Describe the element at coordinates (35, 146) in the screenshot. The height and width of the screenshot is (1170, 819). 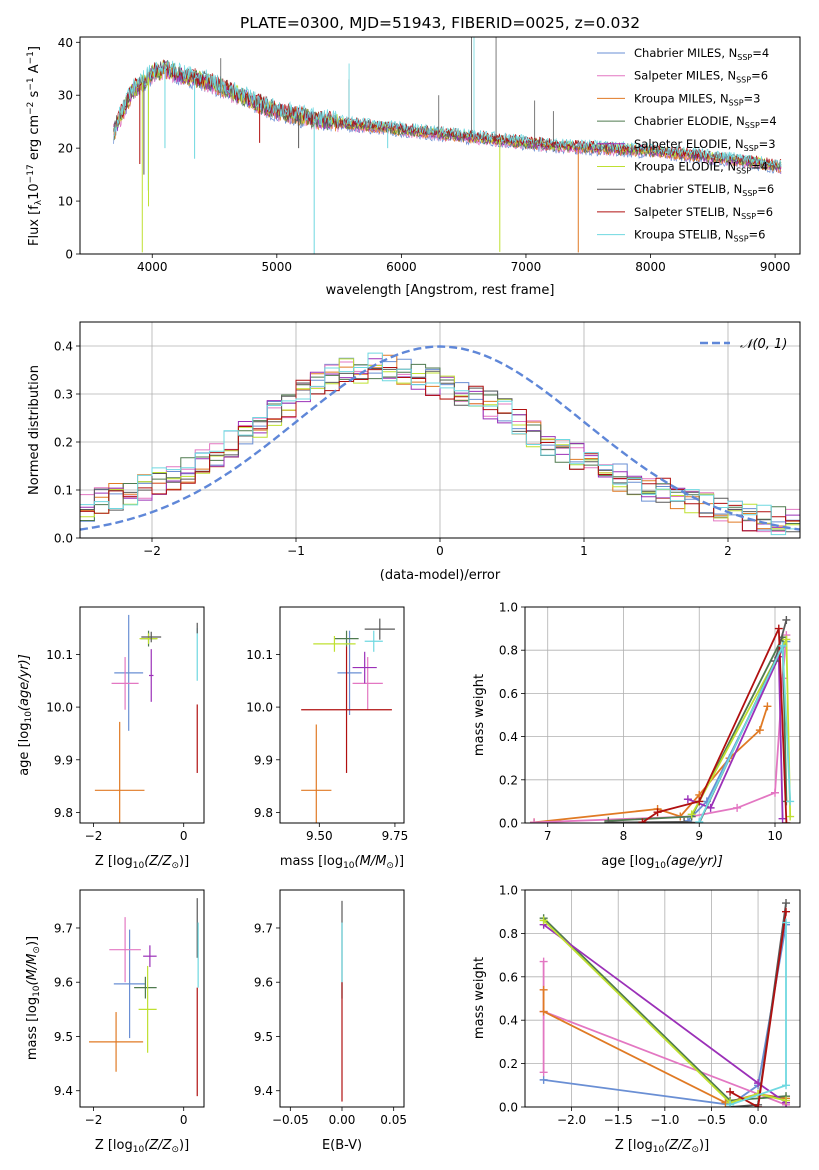
I see `spectrum-ylabel: Flux [fλ10−17 erg cm−2 s−1 A−1]` at that location.